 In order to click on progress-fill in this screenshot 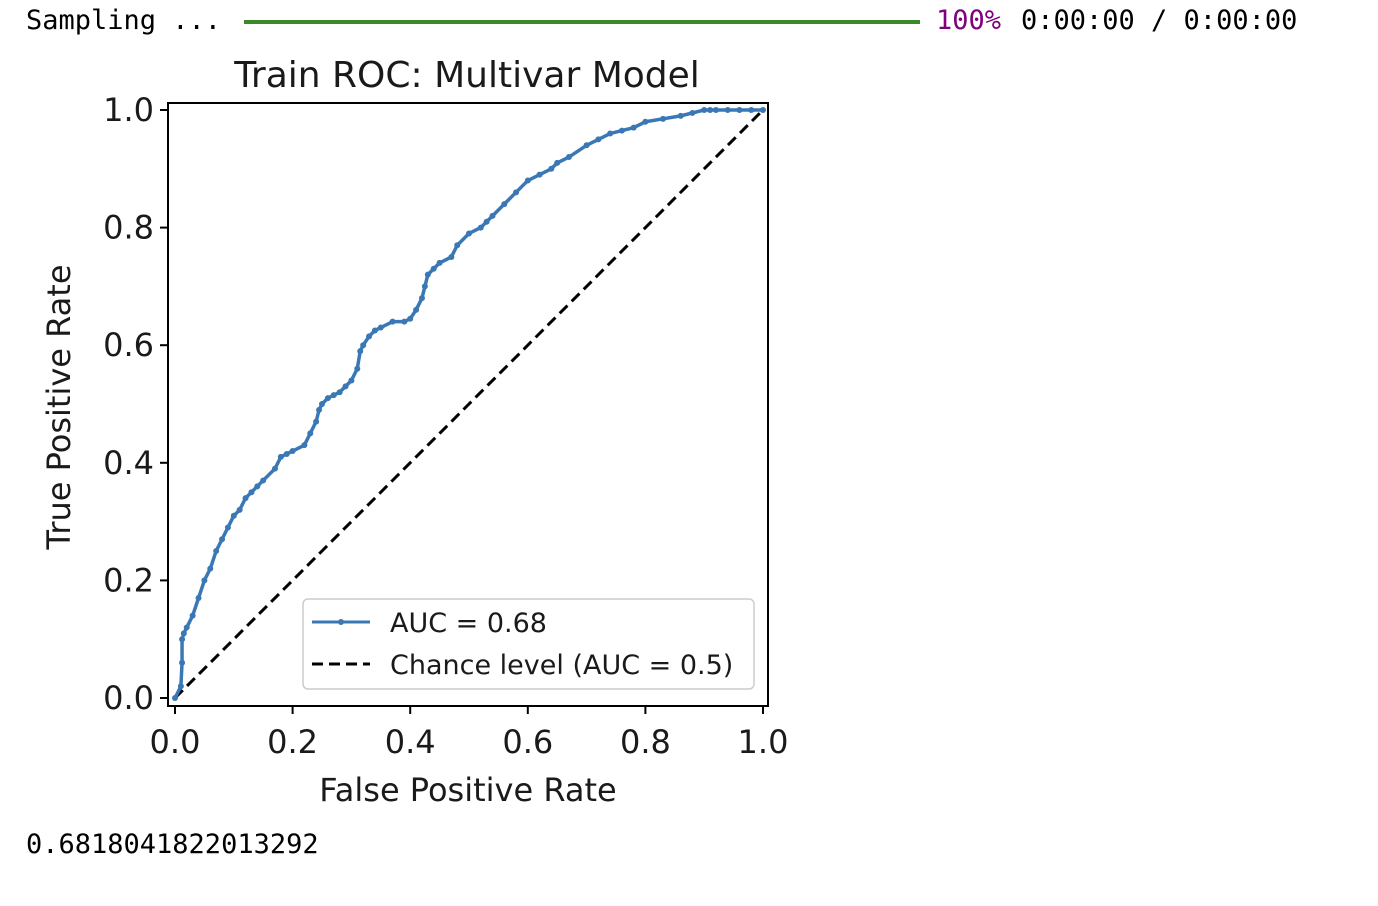, I will do `click(582, 22)`.